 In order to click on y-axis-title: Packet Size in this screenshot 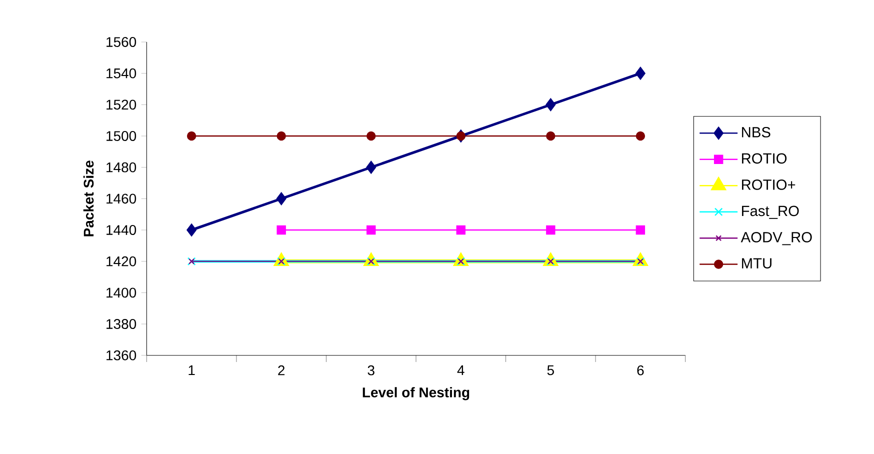, I will do `click(88, 198)`.